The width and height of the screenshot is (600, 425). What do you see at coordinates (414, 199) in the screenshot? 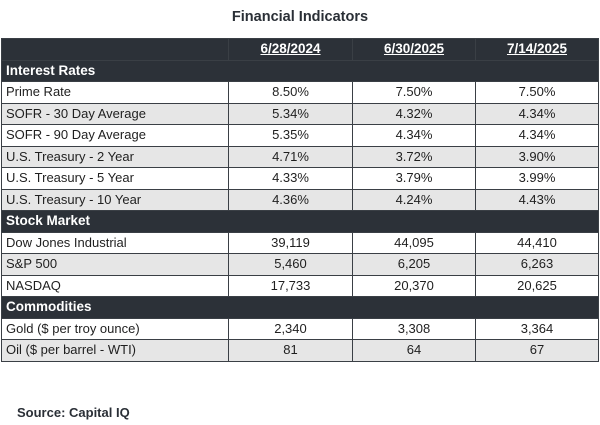
I see `row-value: 4.24%` at bounding box center [414, 199].